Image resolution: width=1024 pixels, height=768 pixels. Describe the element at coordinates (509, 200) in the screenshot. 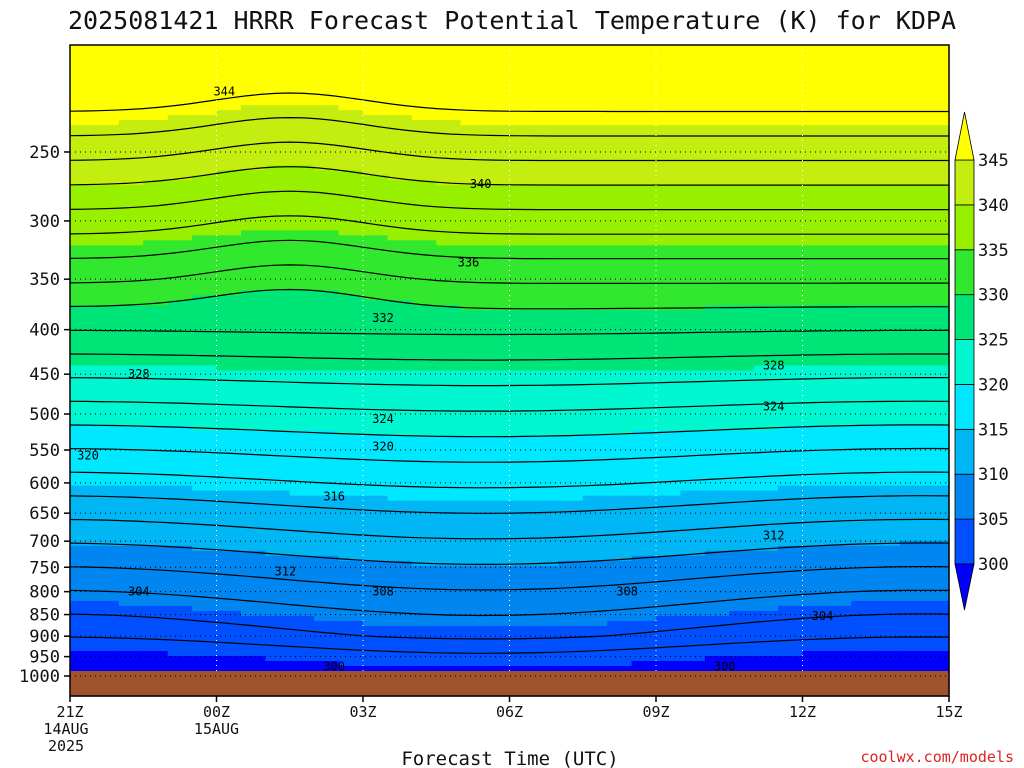

I see `contour-line` at that location.